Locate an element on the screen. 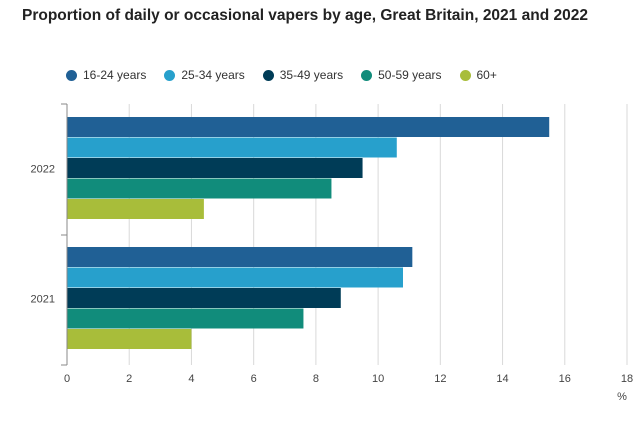 The image size is (634, 427). legend-label: 60+ is located at coordinates (486, 75).